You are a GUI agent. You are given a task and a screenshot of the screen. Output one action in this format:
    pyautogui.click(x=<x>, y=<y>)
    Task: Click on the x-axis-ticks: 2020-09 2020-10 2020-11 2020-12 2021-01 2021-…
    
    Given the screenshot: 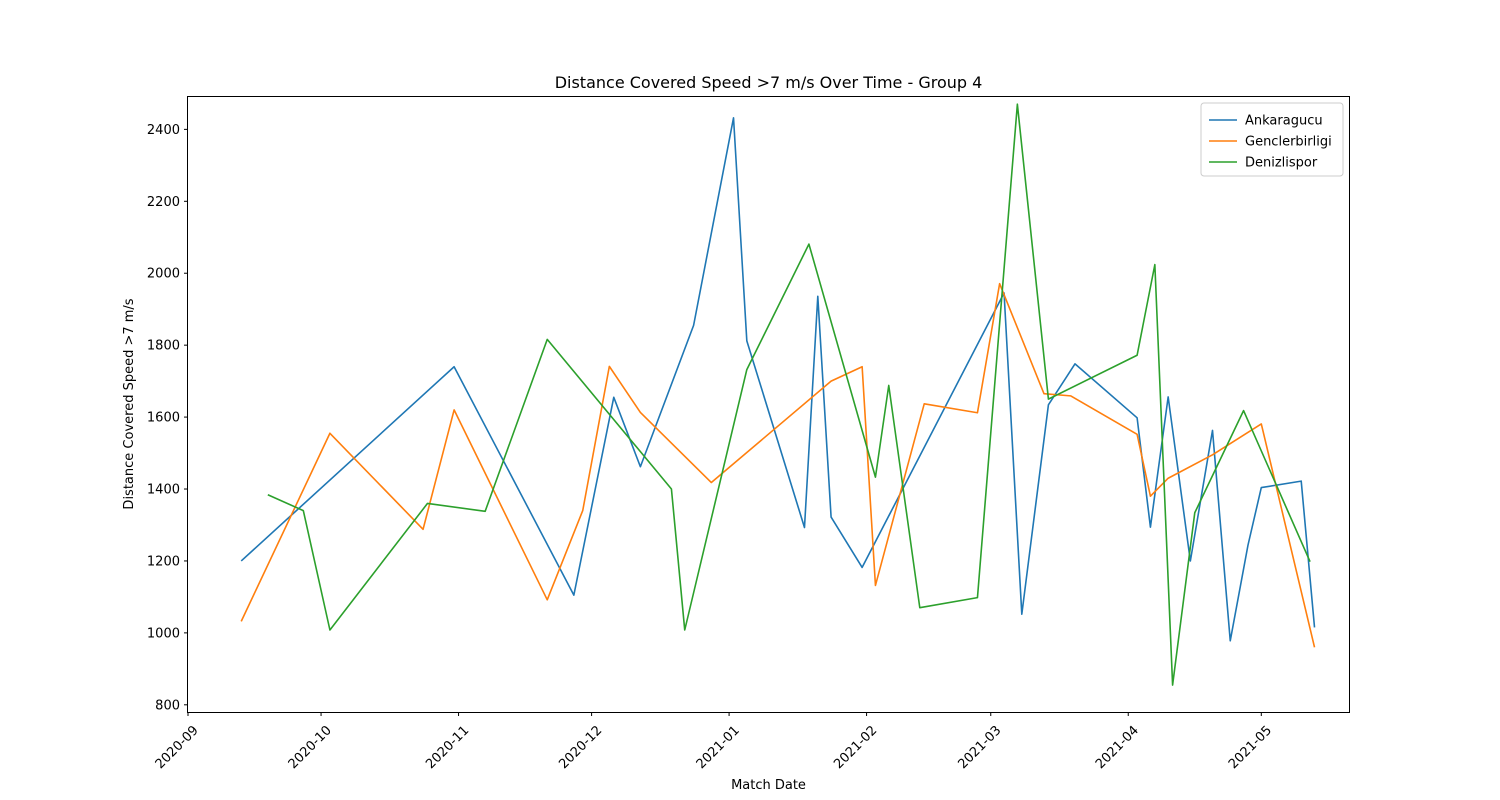 What is the action you would take?
    pyautogui.click(x=714, y=742)
    